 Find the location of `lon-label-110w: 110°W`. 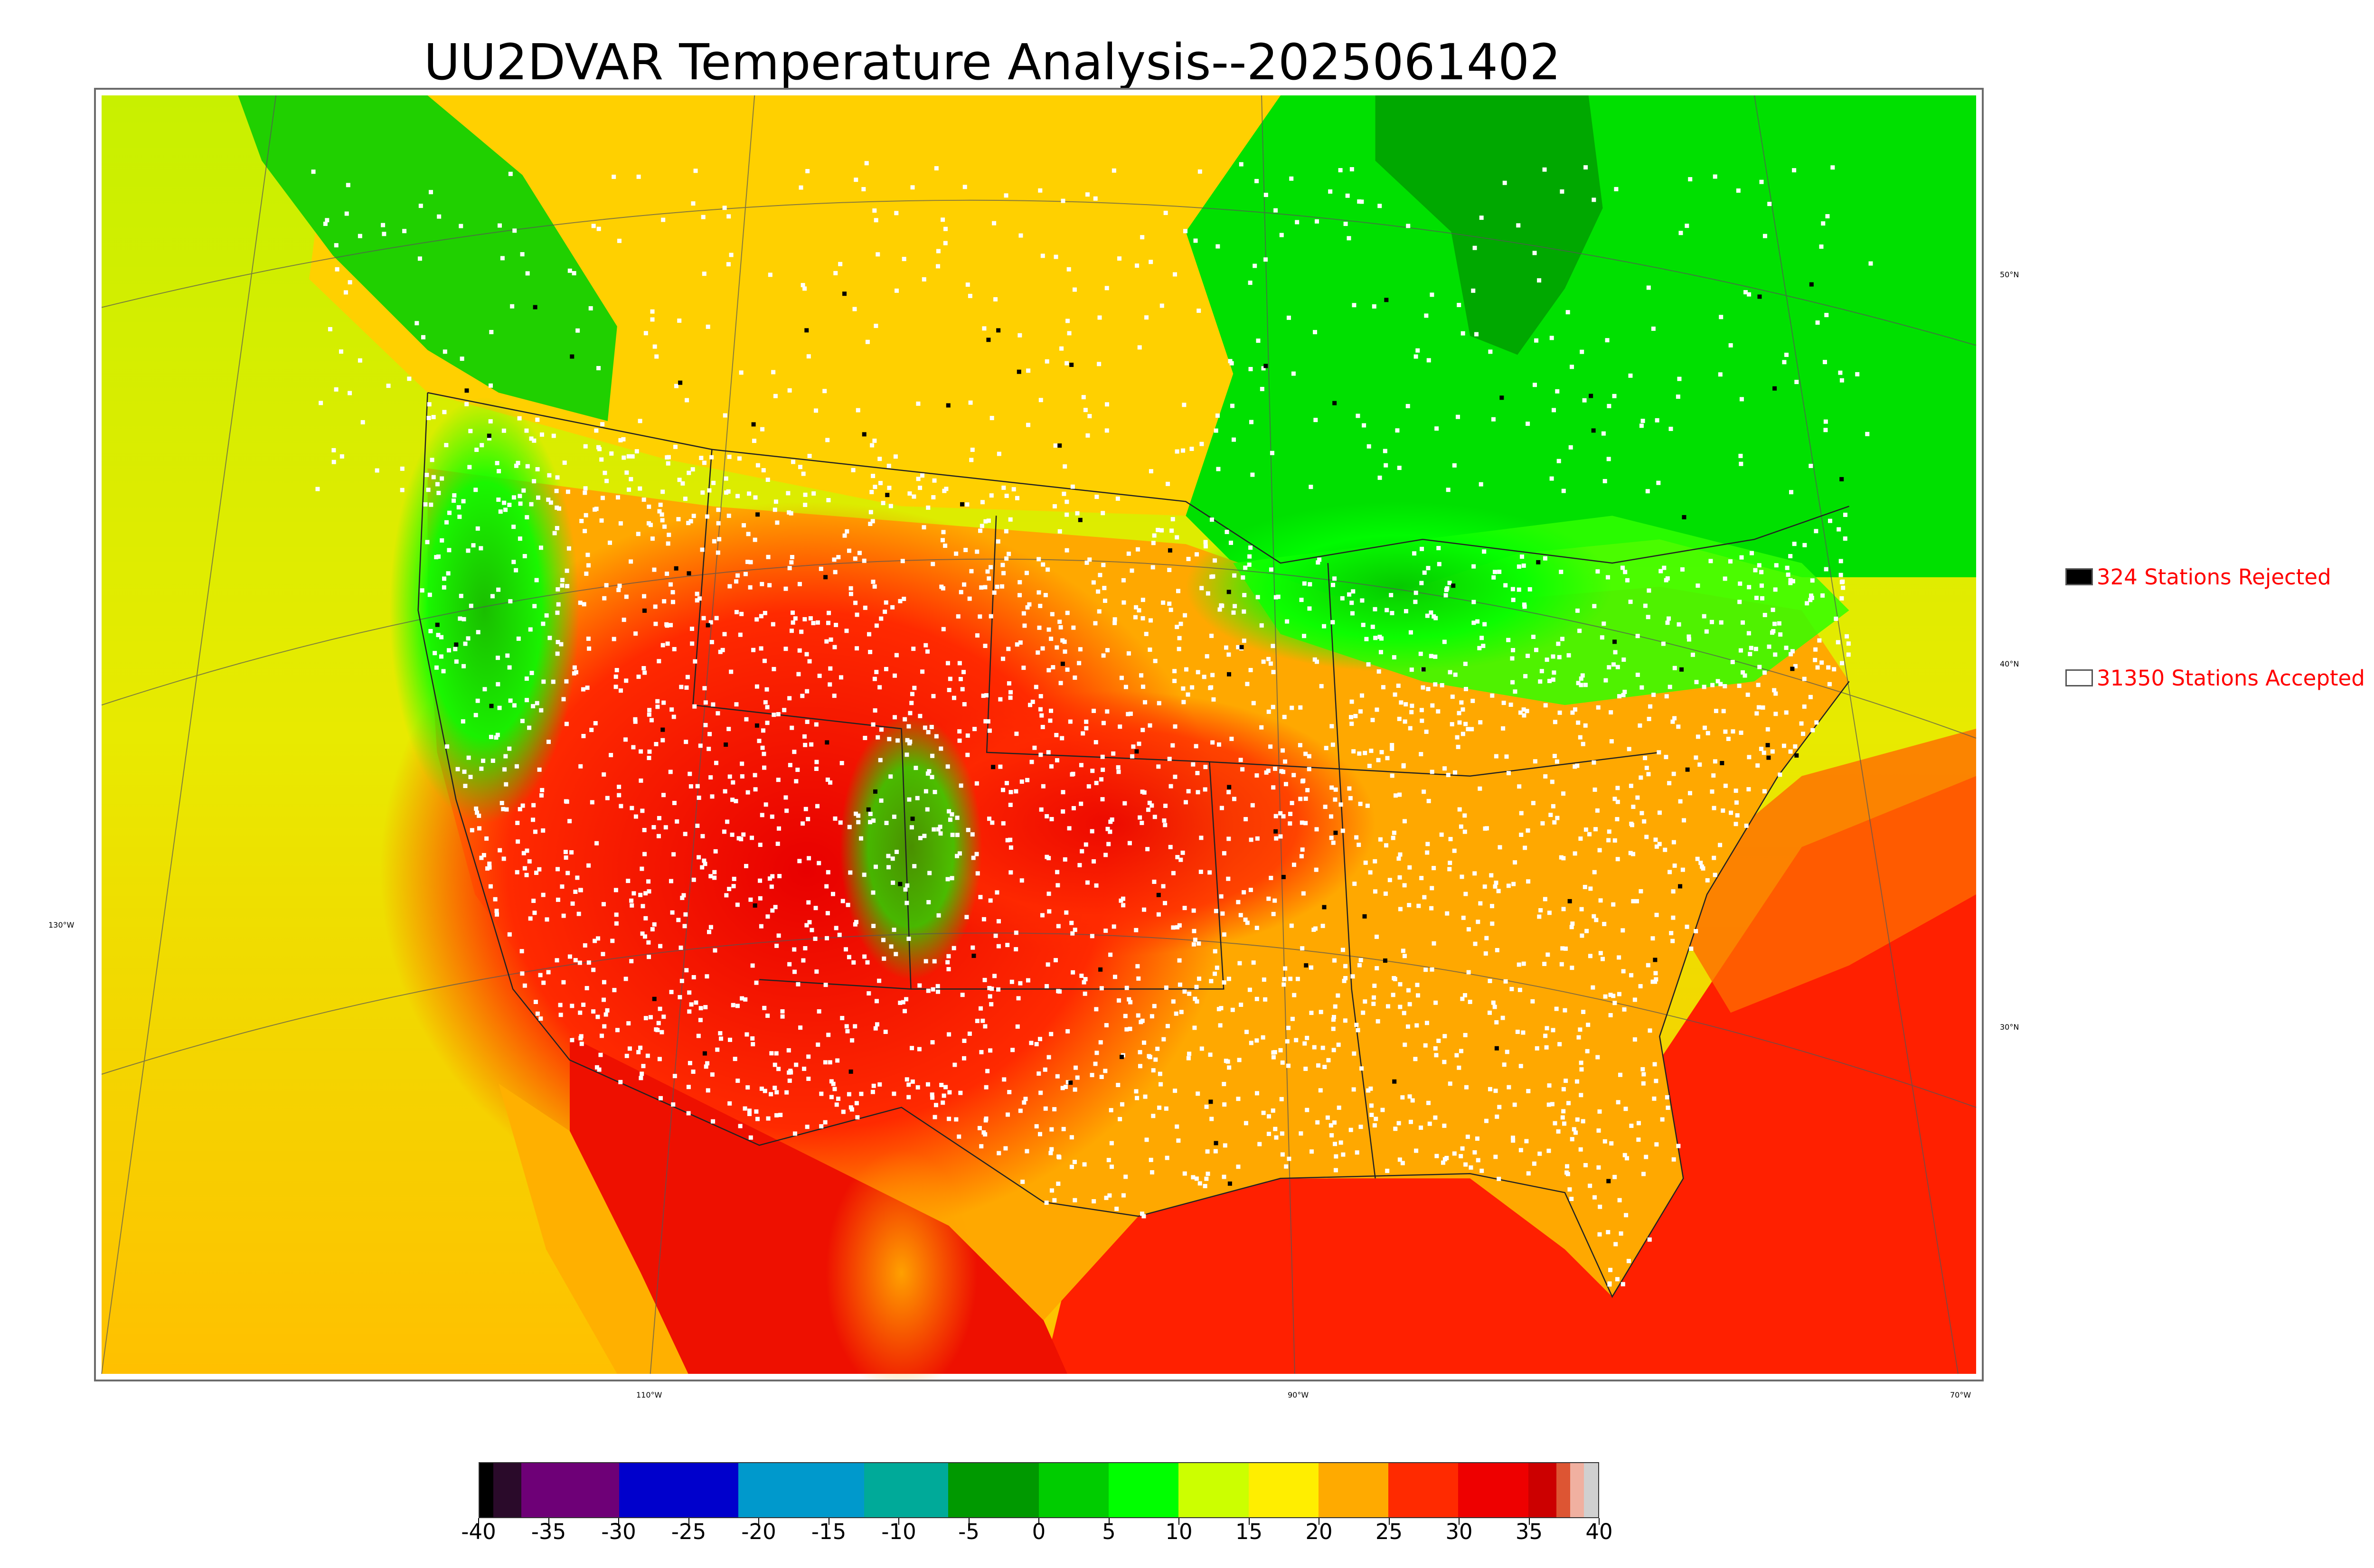

lon-label-110w: 110°W is located at coordinates (649, 1394).